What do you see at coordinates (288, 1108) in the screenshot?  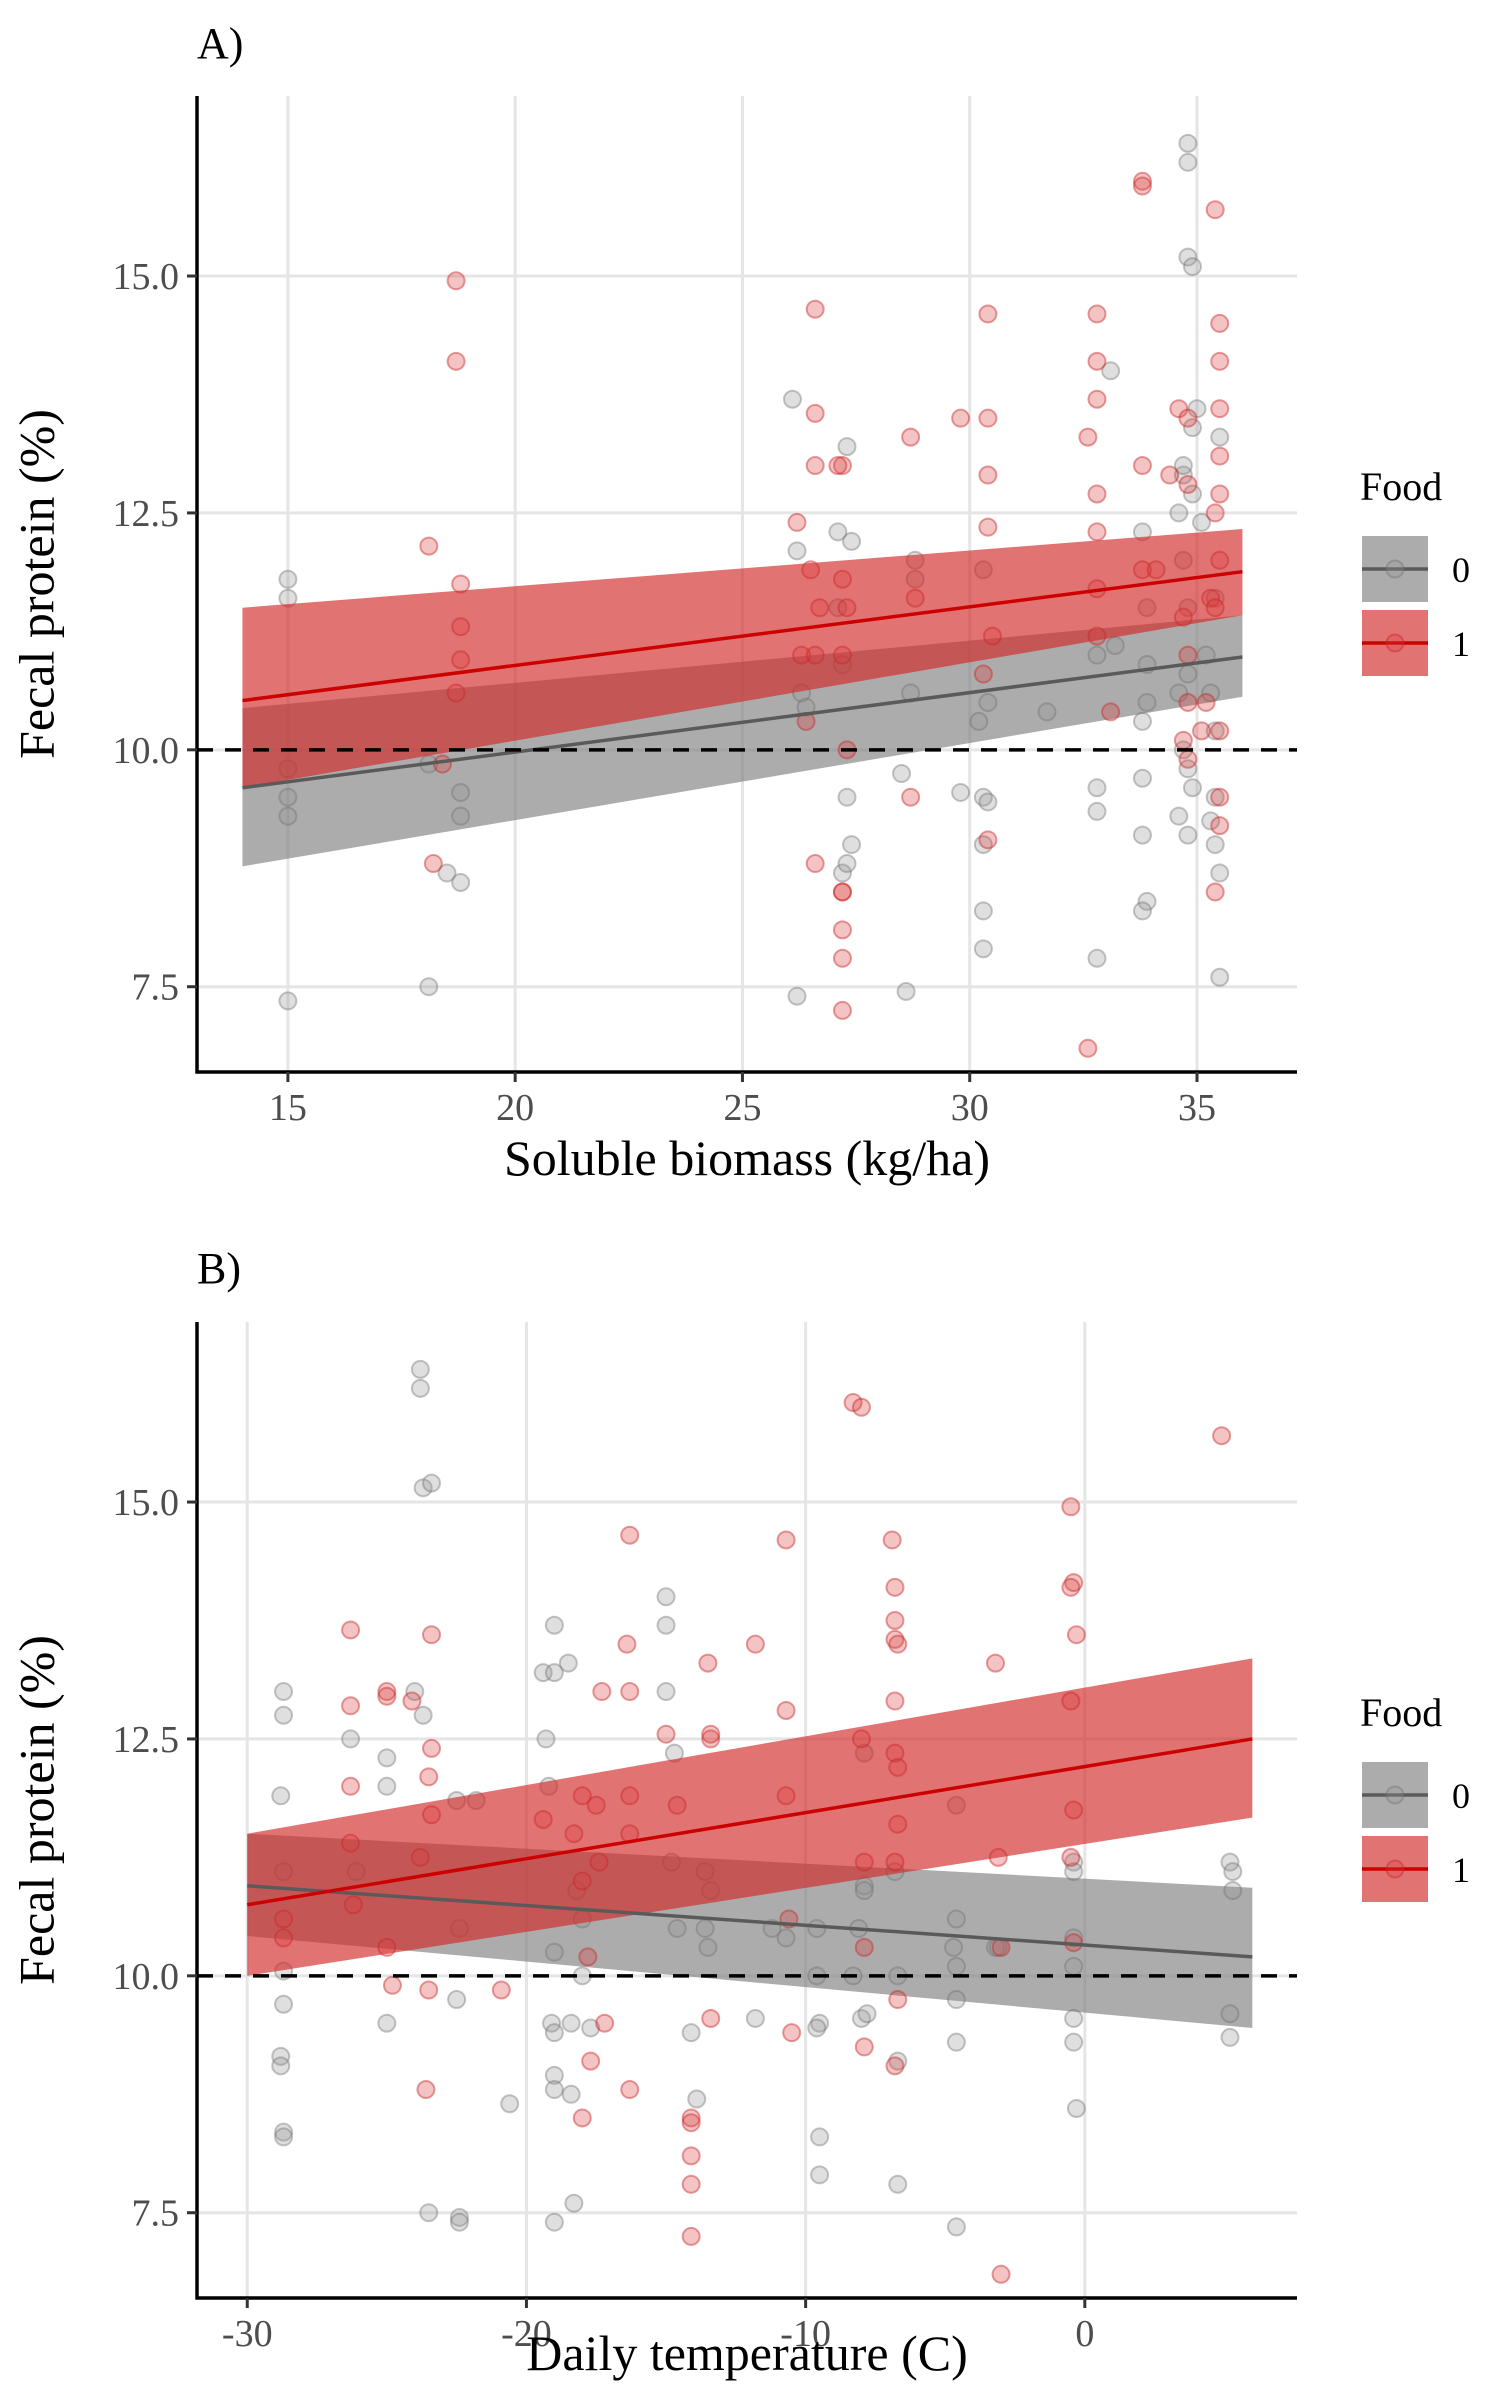 I see `x-tick-label: 15` at bounding box center [288, 1108].